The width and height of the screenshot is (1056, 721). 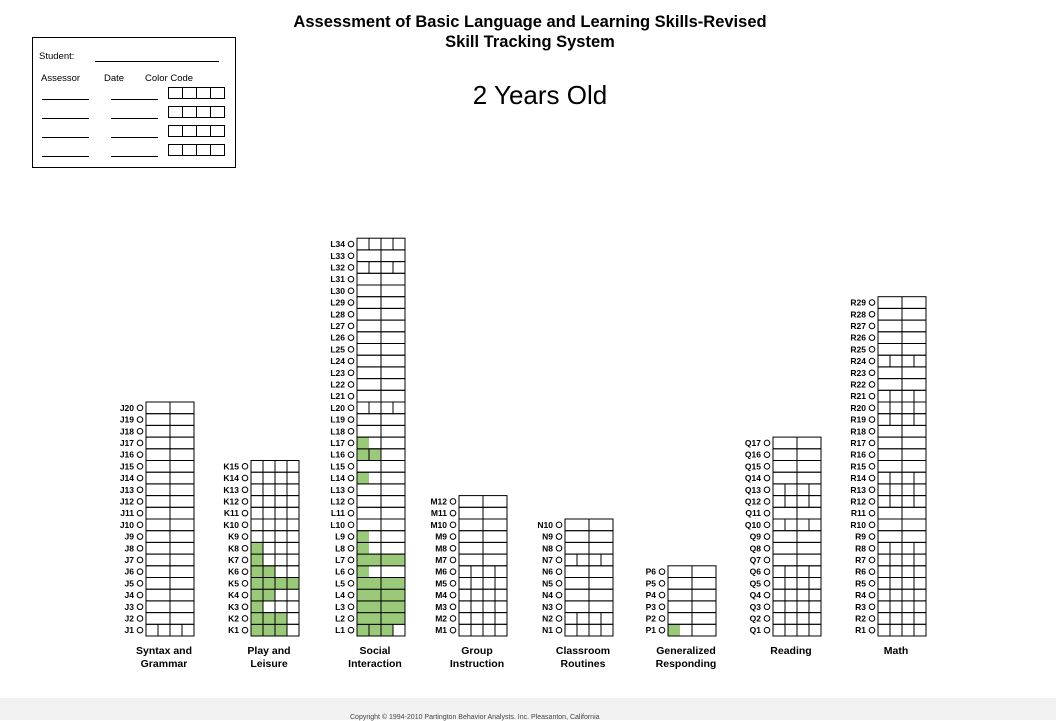 What do you see at coordinates (453, 548) in the screenshot?
I see `skill-checkbox-M8` at bounding box center [453, 548].